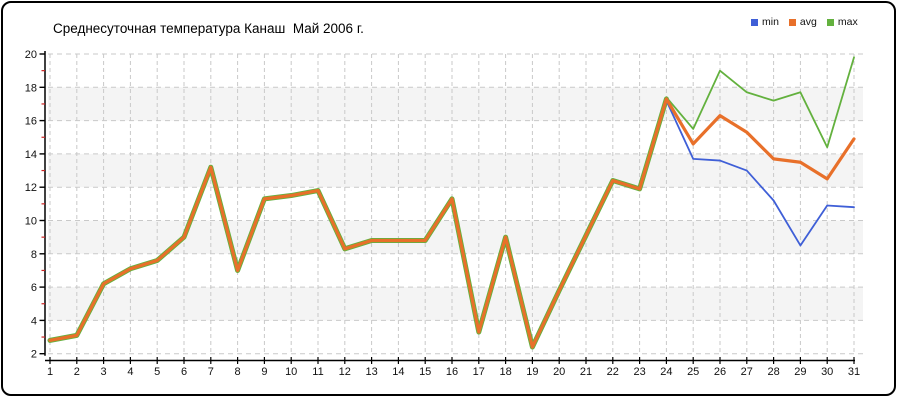  Describe the element at coordinates (31, 88) in the screenshot. I see `y-tick-label: 18` at that location.